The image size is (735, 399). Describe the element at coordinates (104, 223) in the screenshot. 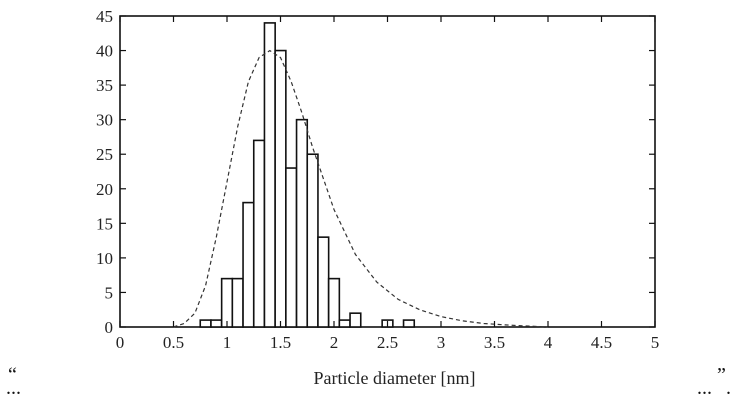

I see `y-tick-label-3: 15` at that location.